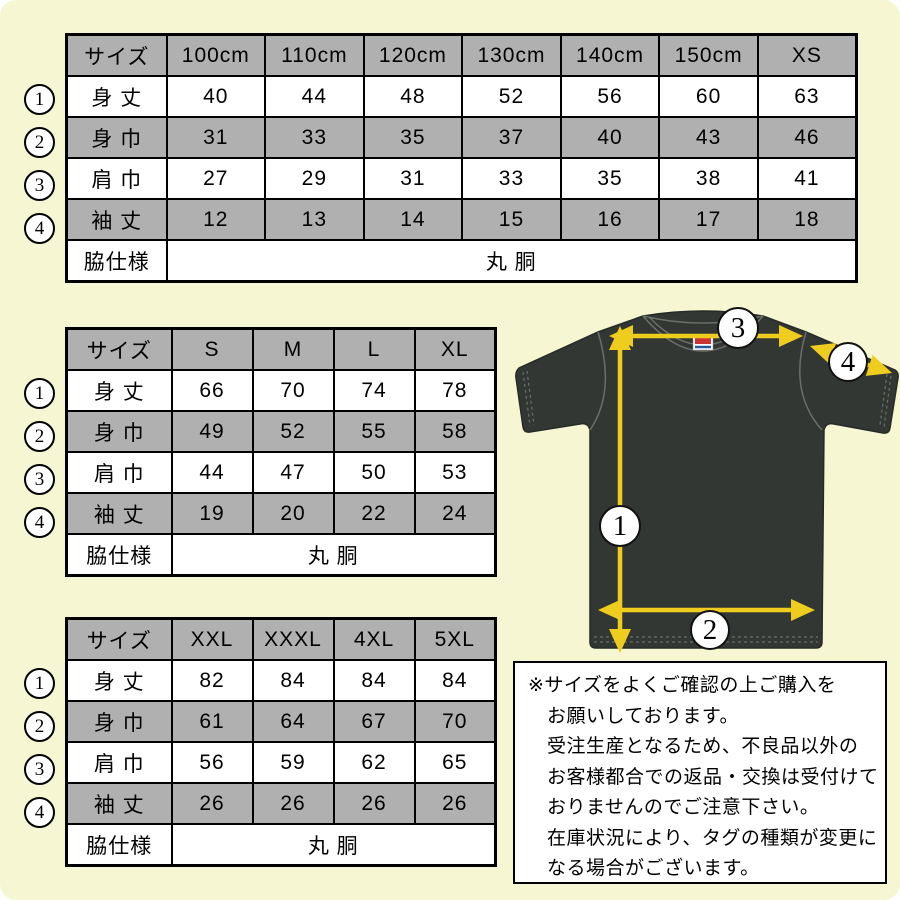 Image resolution: width=900 pixels, height=900 pixels. I want to click on notice-line: 受注生産となるため、不良品以外の, so click(703, 746).